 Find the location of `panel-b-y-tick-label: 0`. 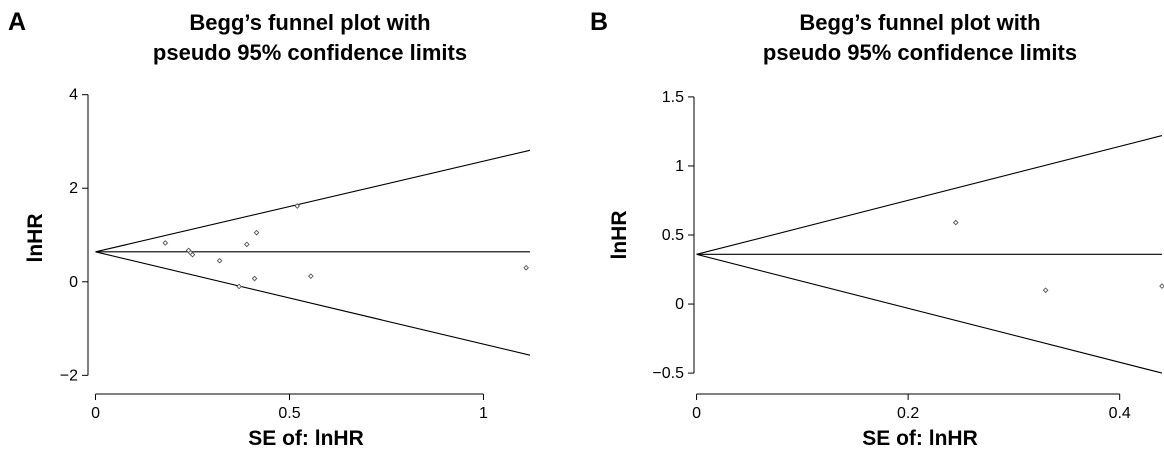

panel-b-y-tick-label: 0 is located at coordinates (679, 304).